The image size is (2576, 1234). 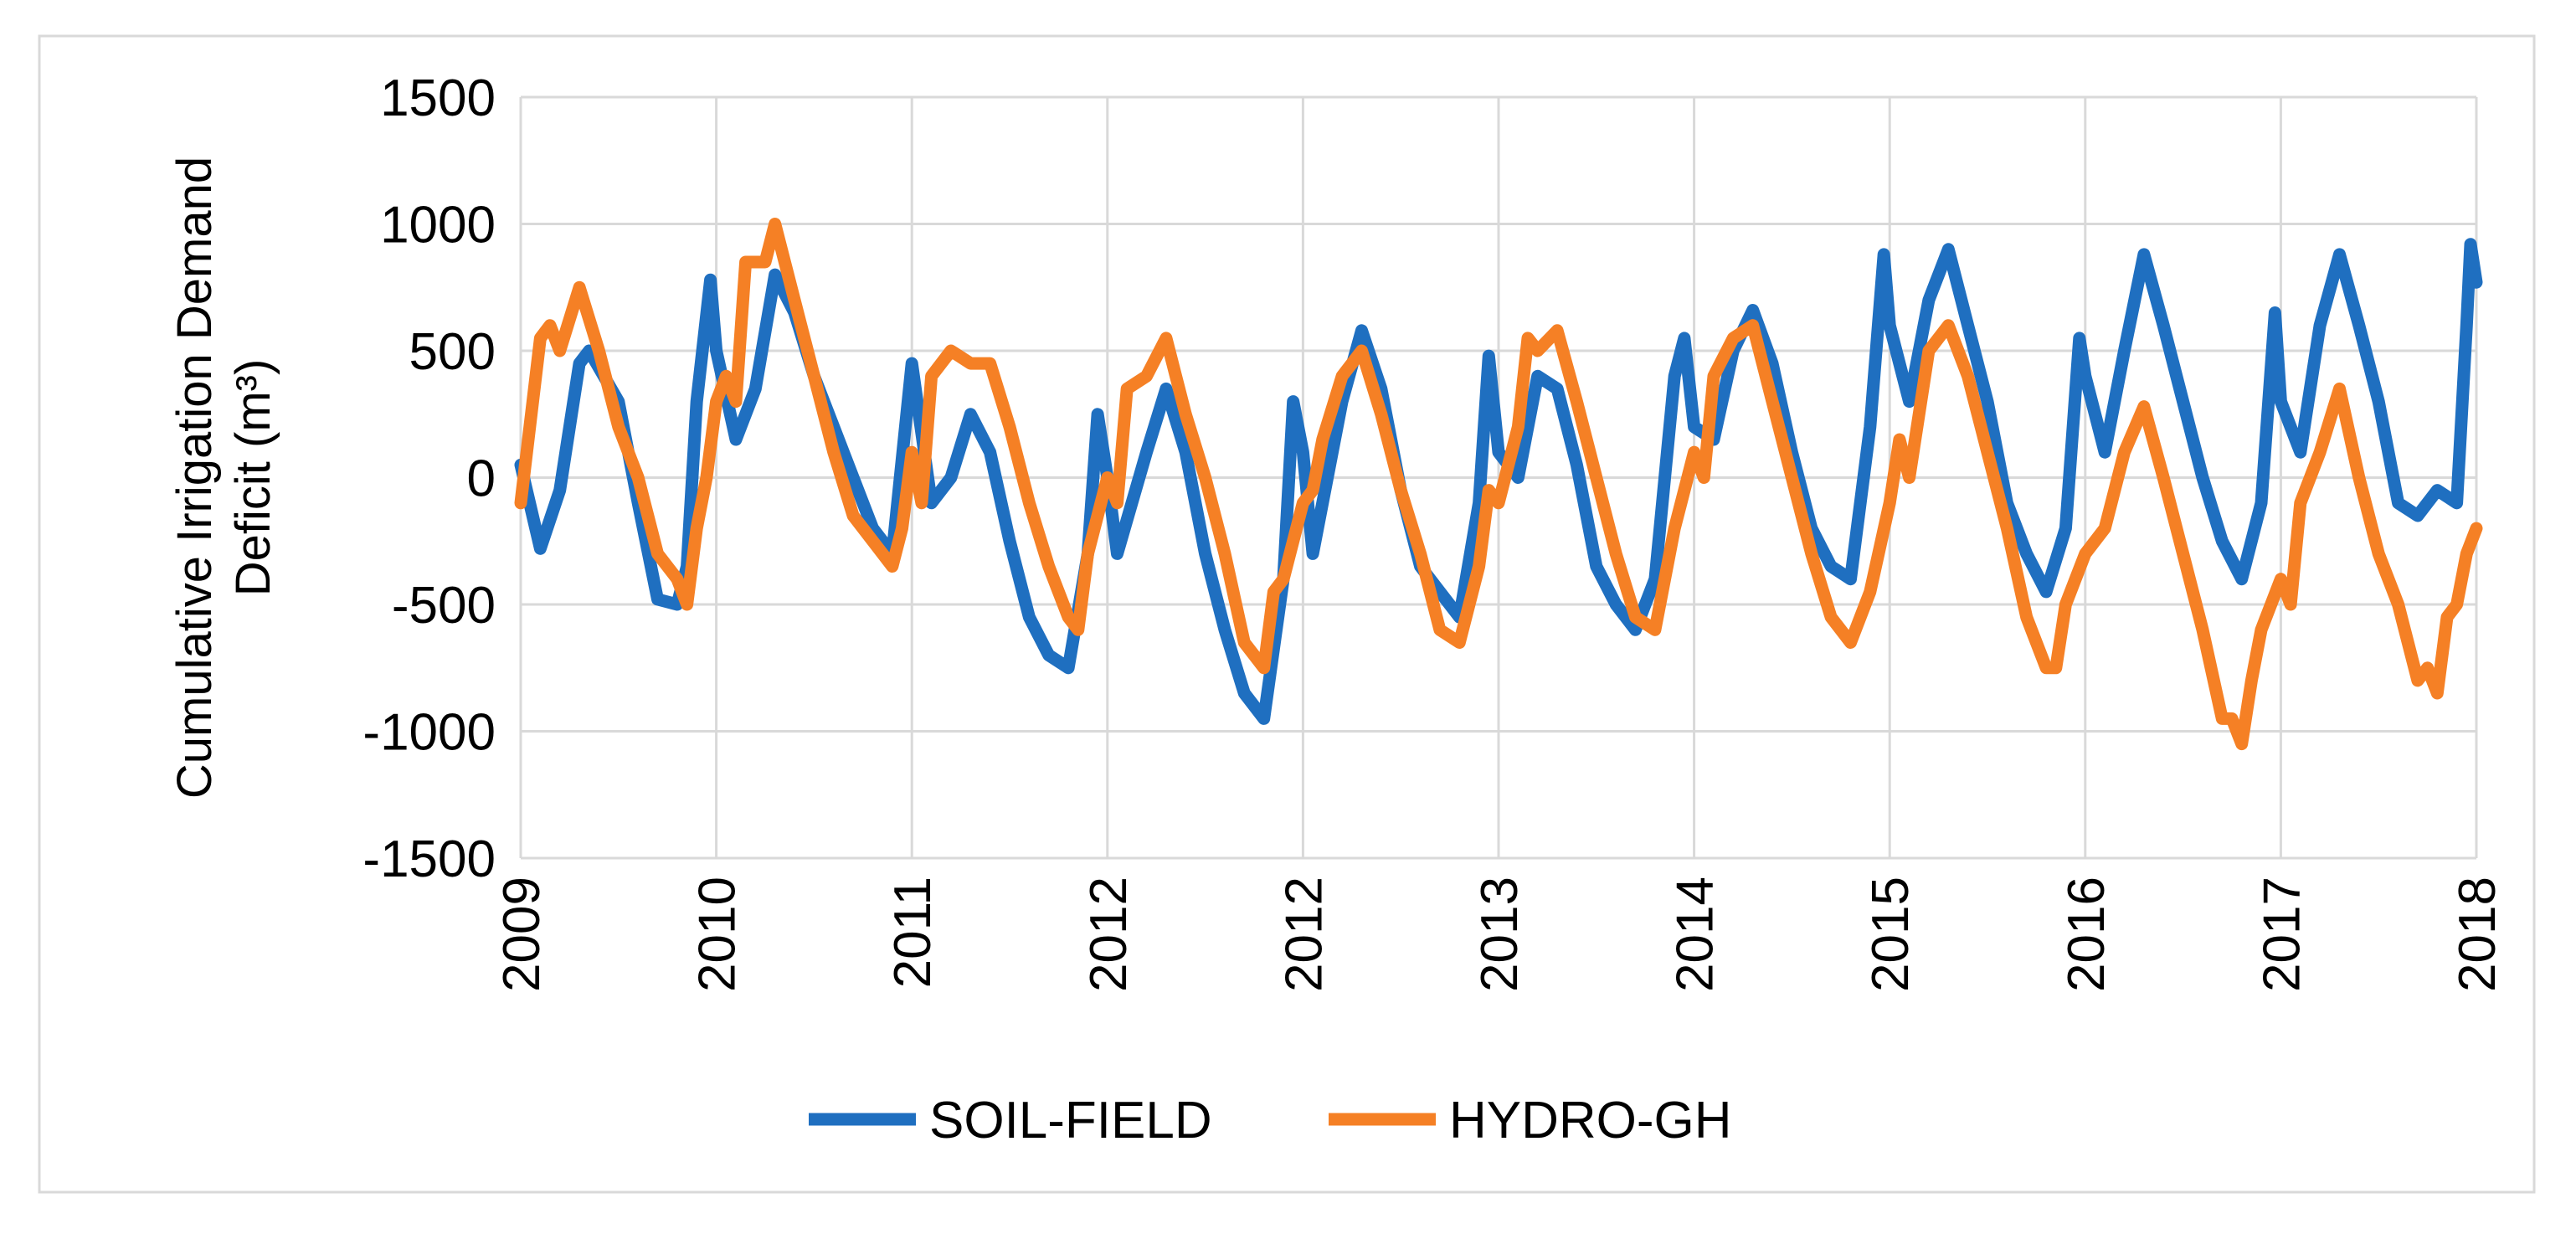 I want to click on x-tick-label: 2009, so click(x=522, y=934).